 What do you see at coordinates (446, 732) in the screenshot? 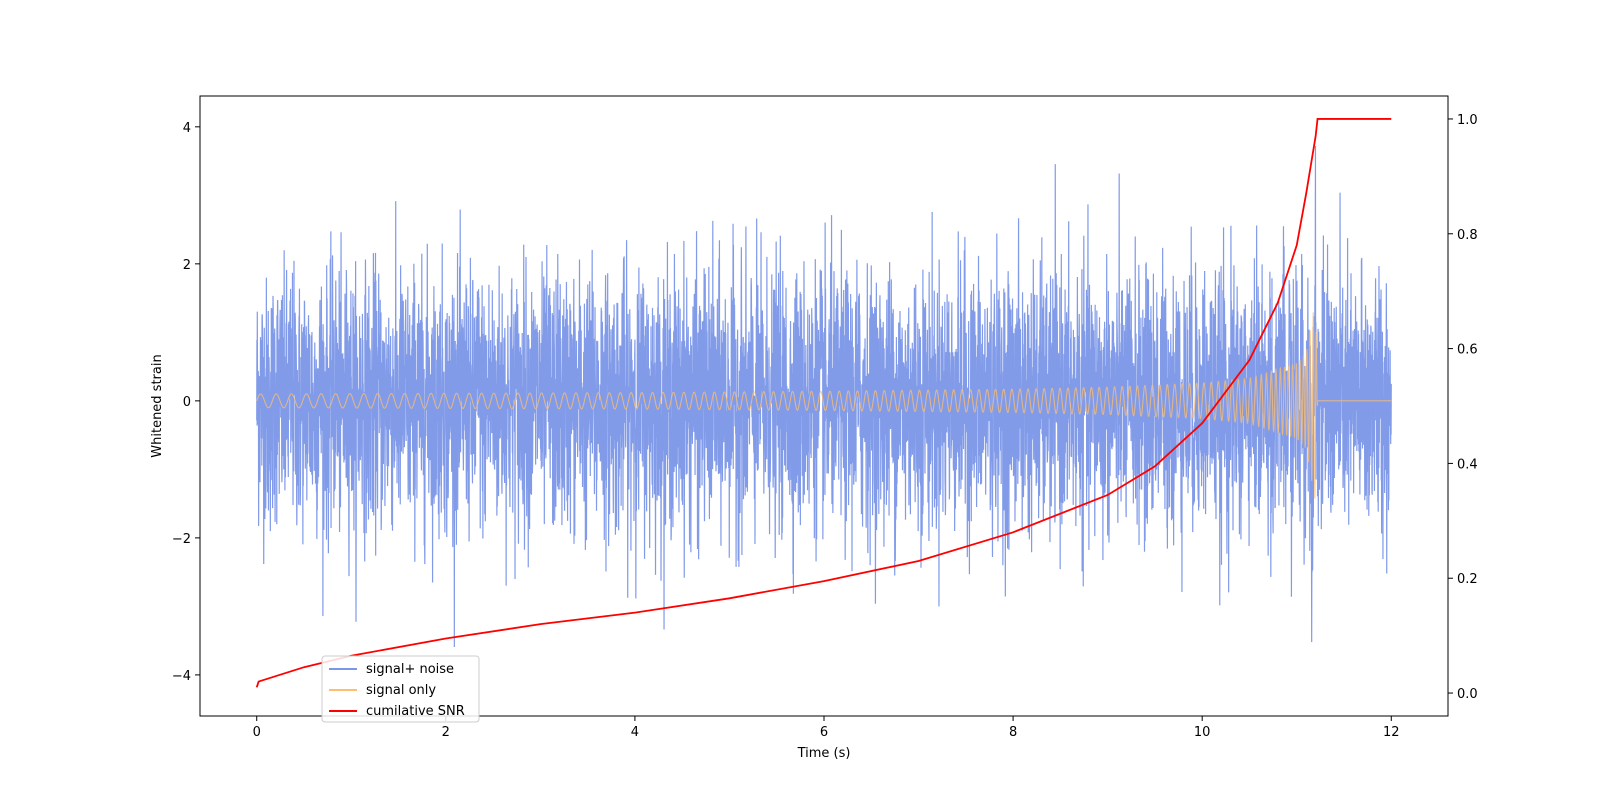
I see `x-tick-label: 2` at bounding box center [446, 732].